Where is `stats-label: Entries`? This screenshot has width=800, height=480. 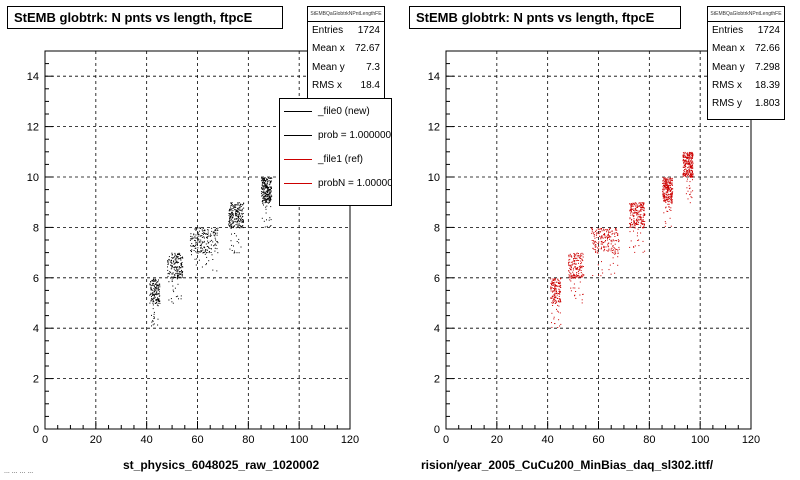
stats-label: Entries is located at coordinates (728, 30).